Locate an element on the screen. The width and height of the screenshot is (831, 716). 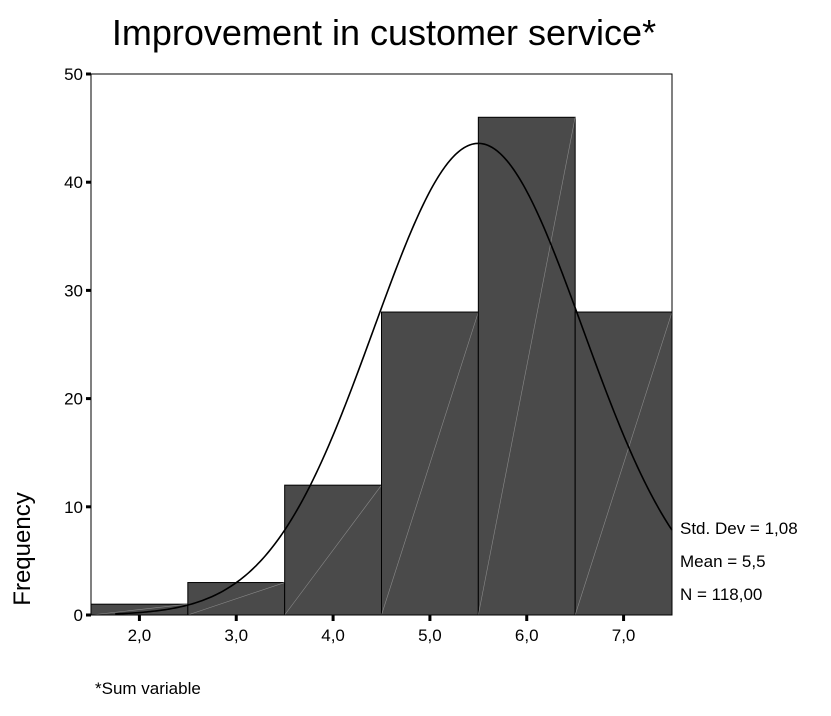
y-tick-label: 0 is located at coordinates (78, 615).